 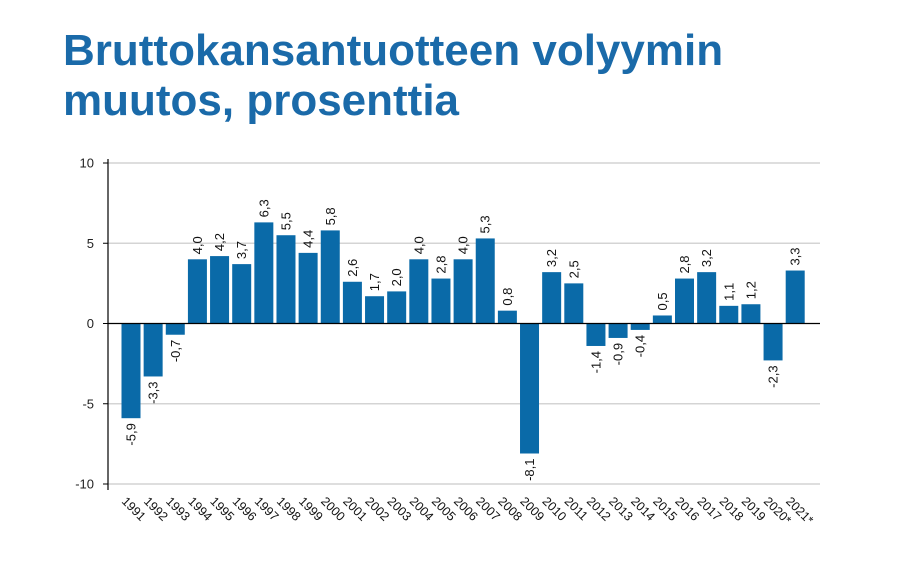 I want to click on x-tick-label: 2017, so click(x=710, y=509).